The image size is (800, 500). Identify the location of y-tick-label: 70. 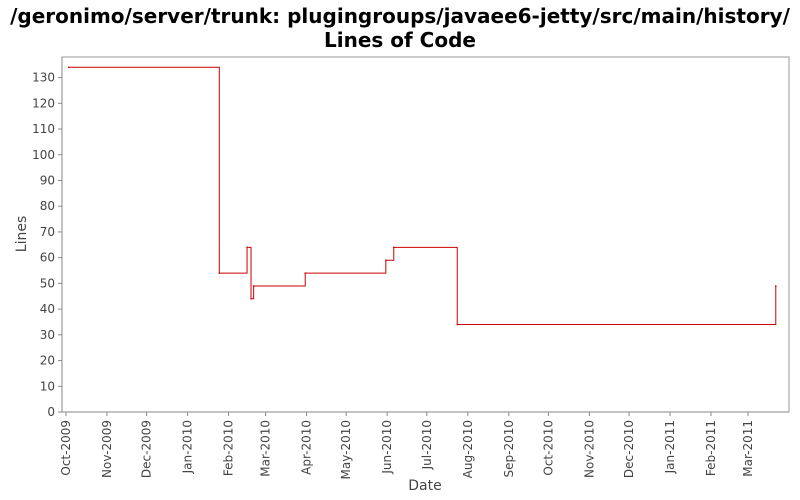
(47, 232).